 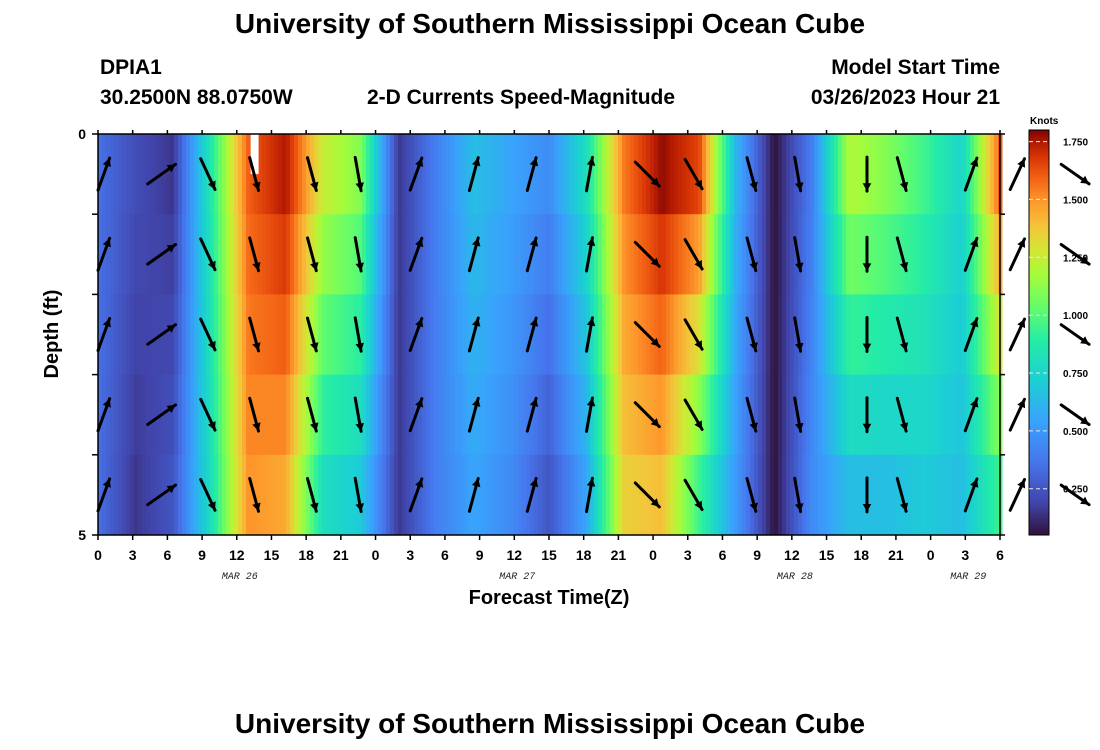 I want to click on x-tick-label: 6, so click(x=445, y=555).